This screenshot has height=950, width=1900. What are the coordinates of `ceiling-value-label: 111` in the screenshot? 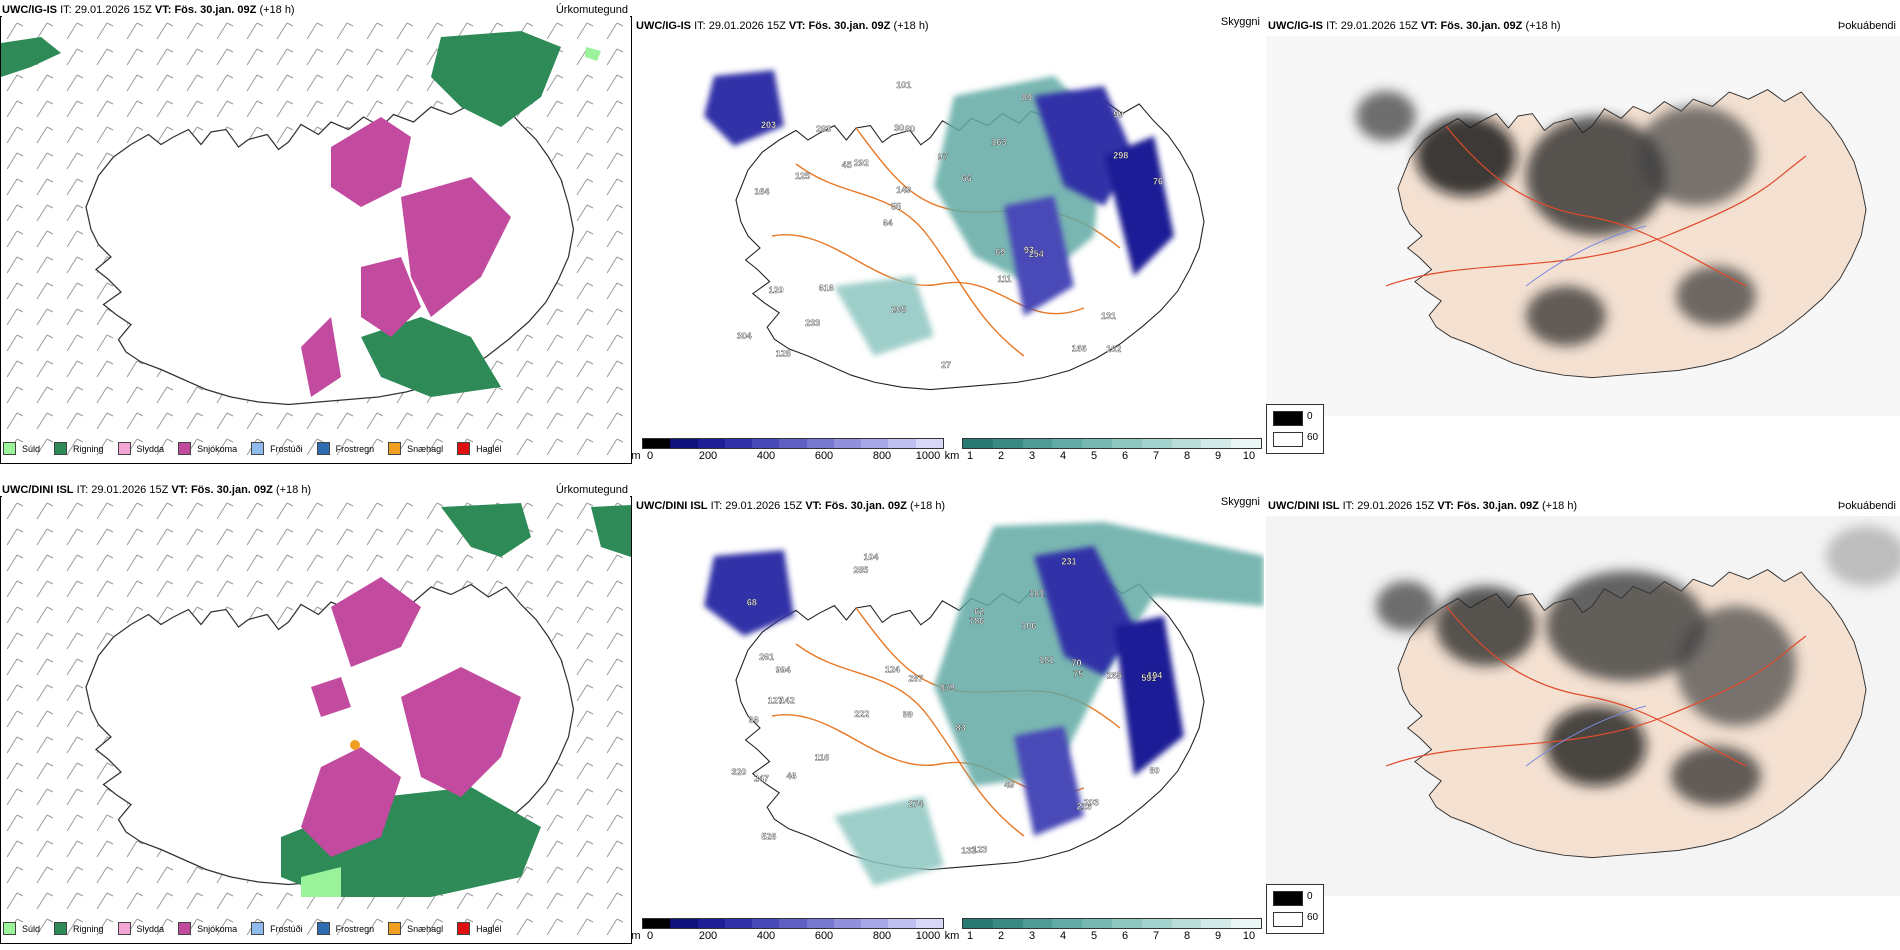 It's located at (1004, 279).